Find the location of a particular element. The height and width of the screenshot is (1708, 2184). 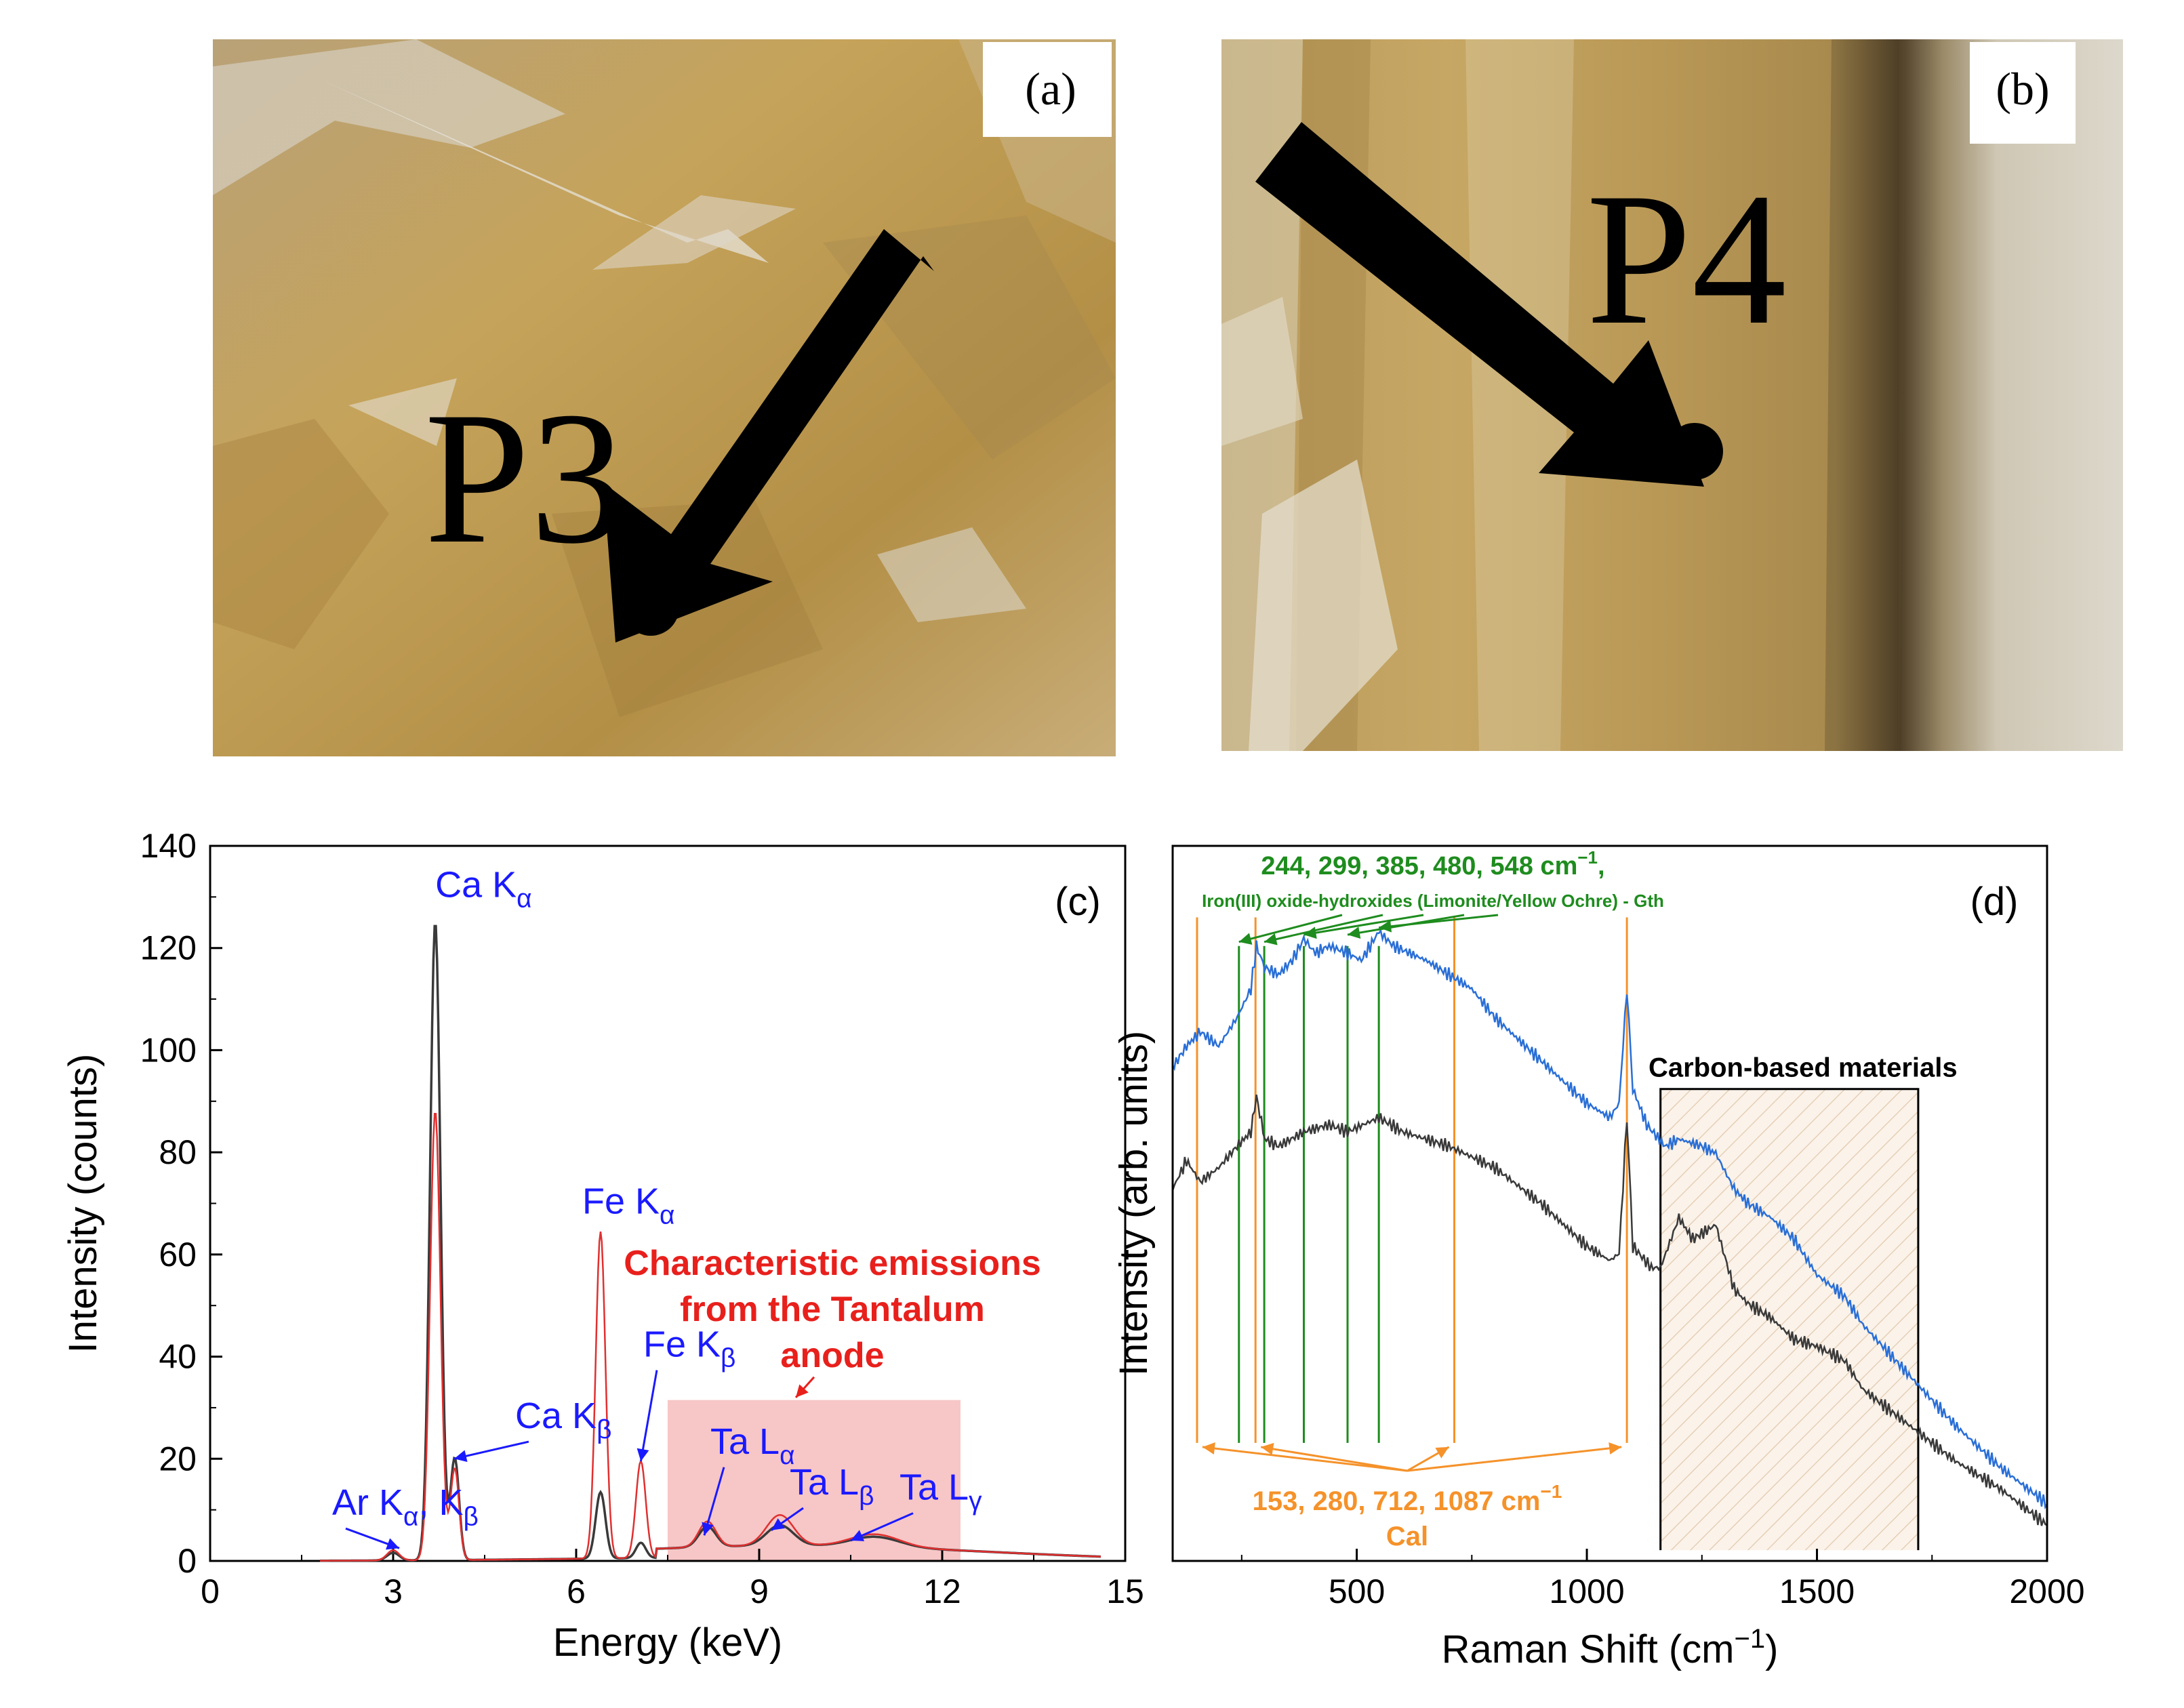

peak-label-ca-k-α: Ca Kα is located at coordinates (483, 889).